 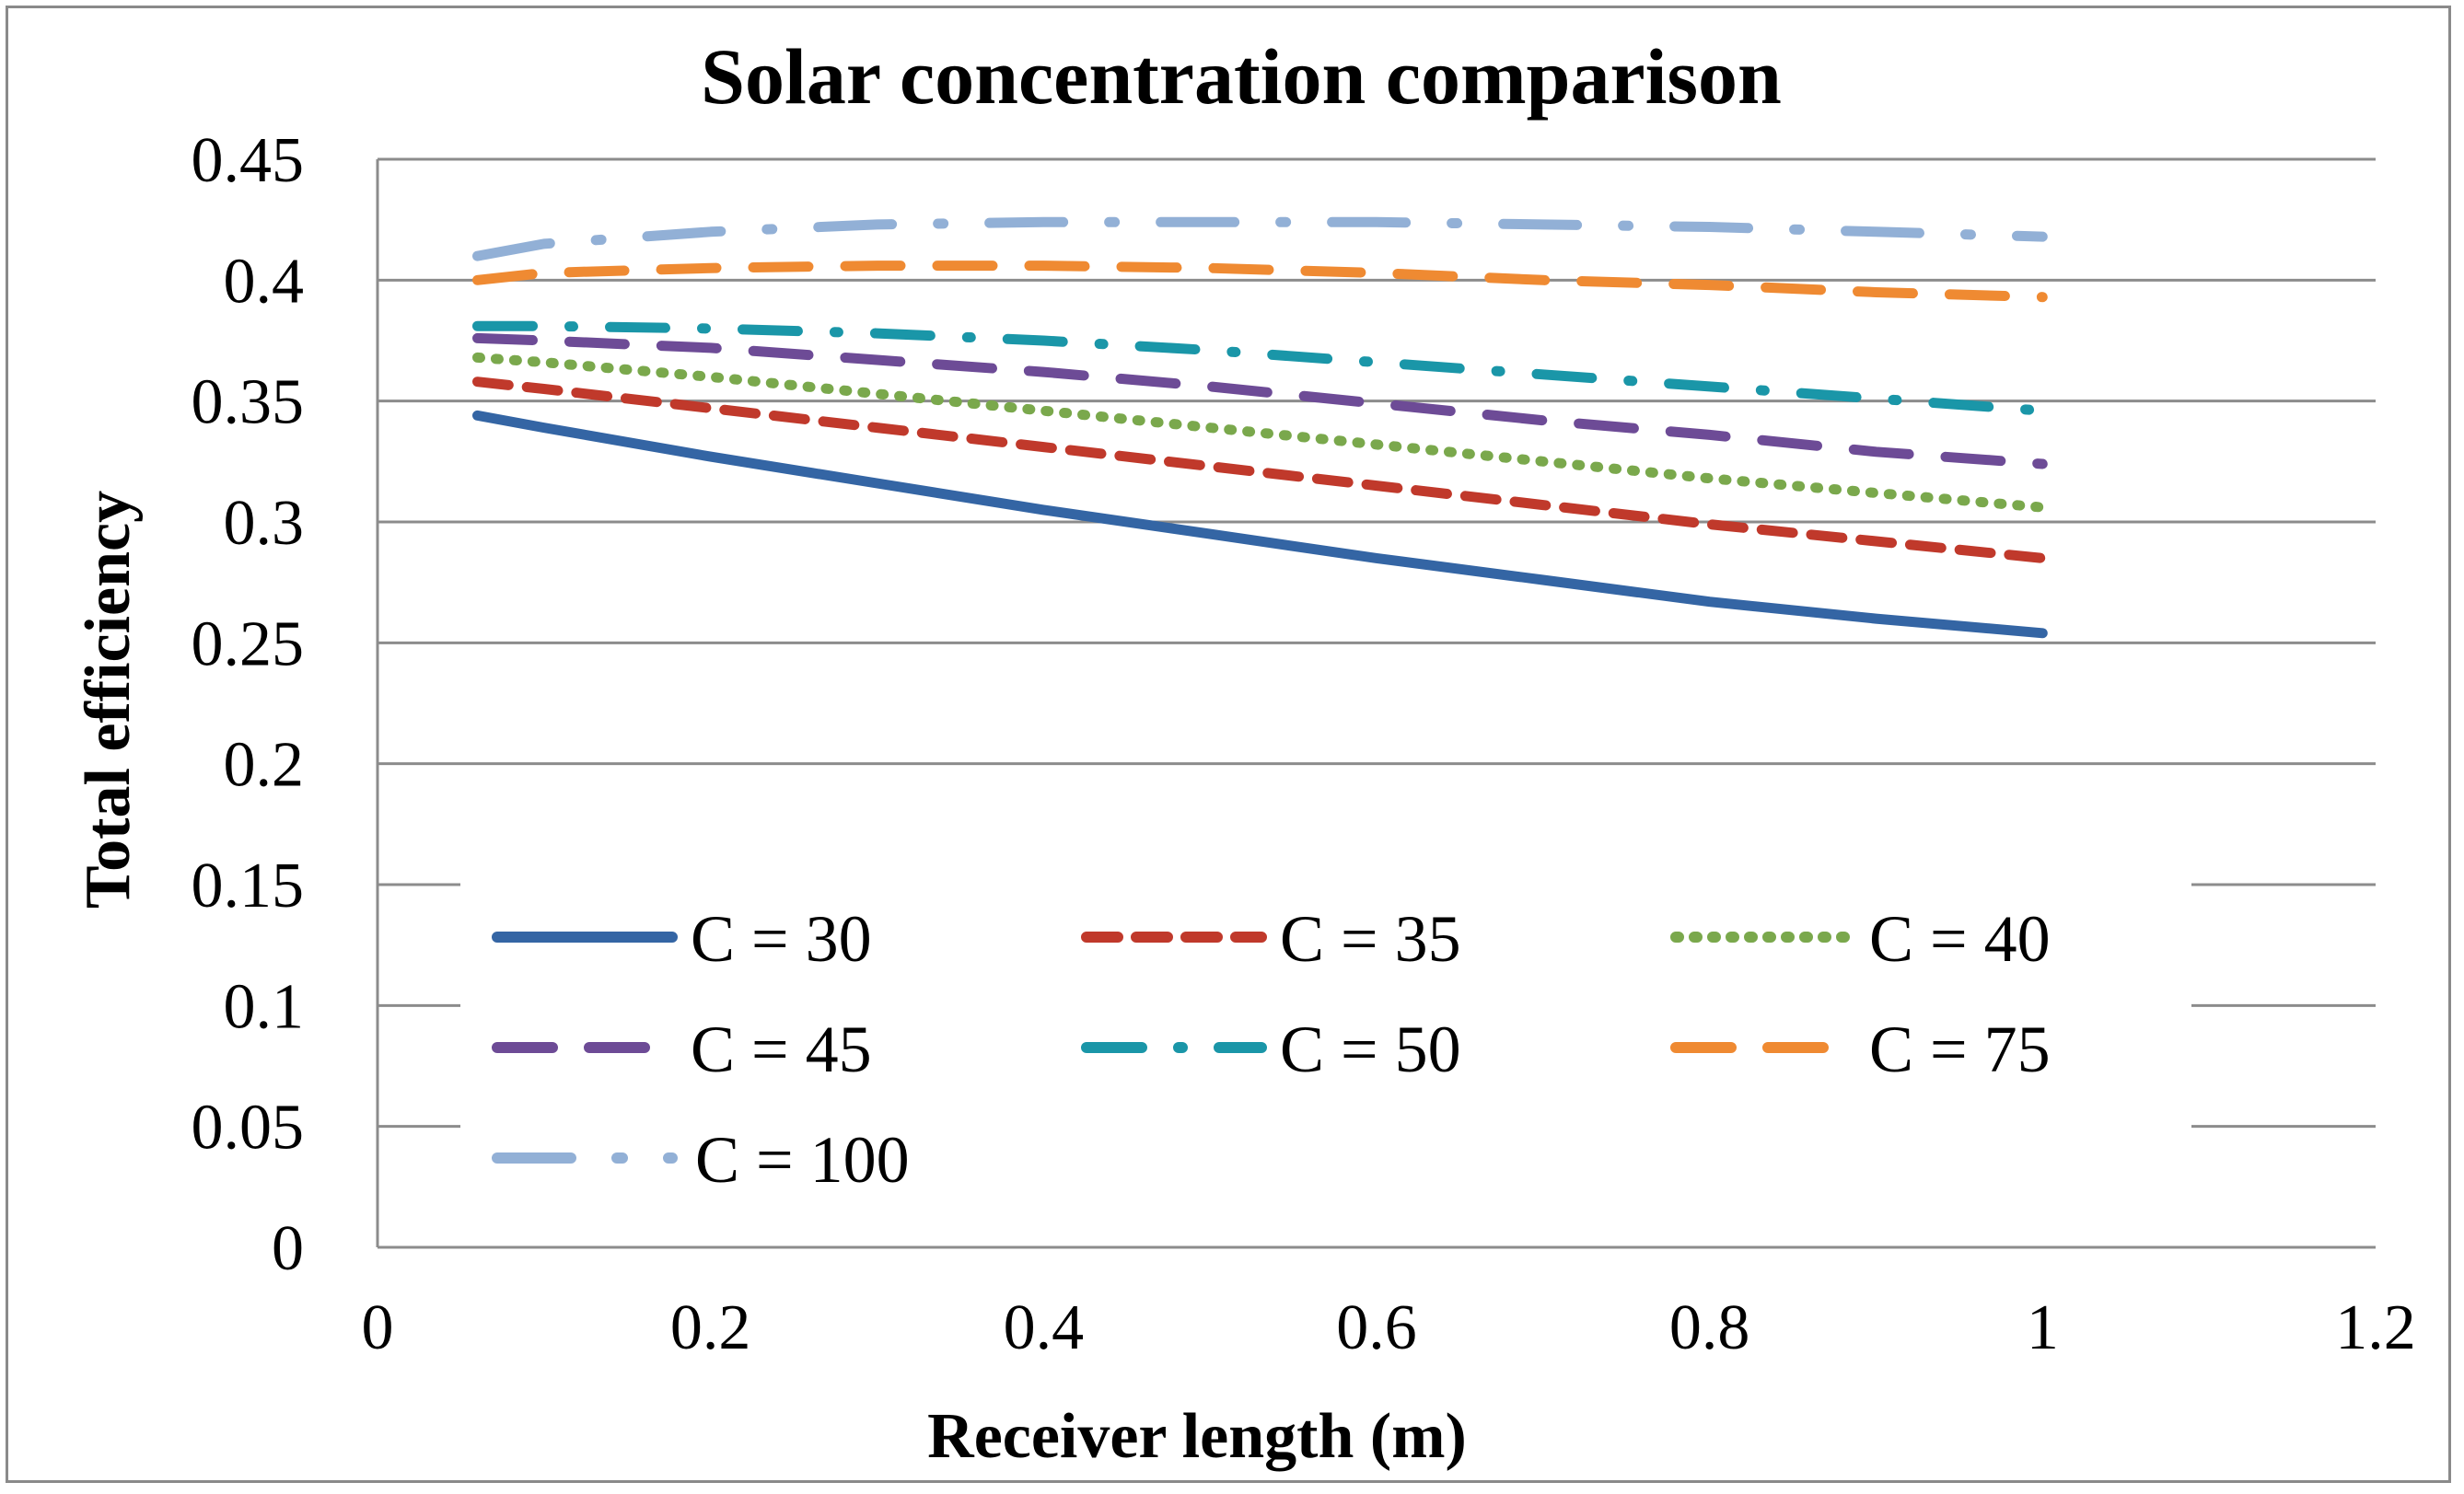 I want to click on y-tick-label: 0, so click(x=288, y=1248).